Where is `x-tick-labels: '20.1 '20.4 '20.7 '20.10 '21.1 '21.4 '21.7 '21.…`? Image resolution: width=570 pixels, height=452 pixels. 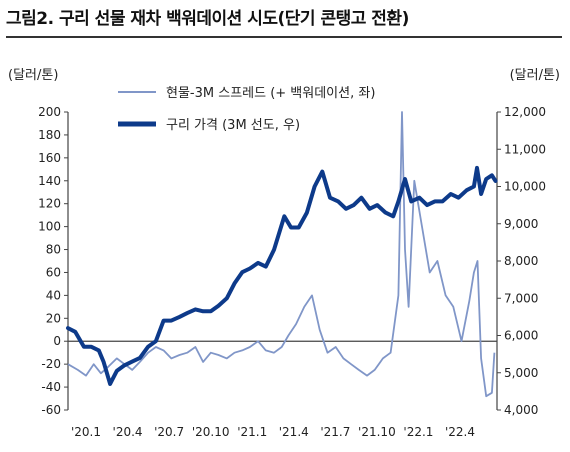 x-tick-labels: '20.1 '20.4 '20.7 '20.10 '21.1 '21.4 '21.7 '21.… is located at coordinates (273, 432).